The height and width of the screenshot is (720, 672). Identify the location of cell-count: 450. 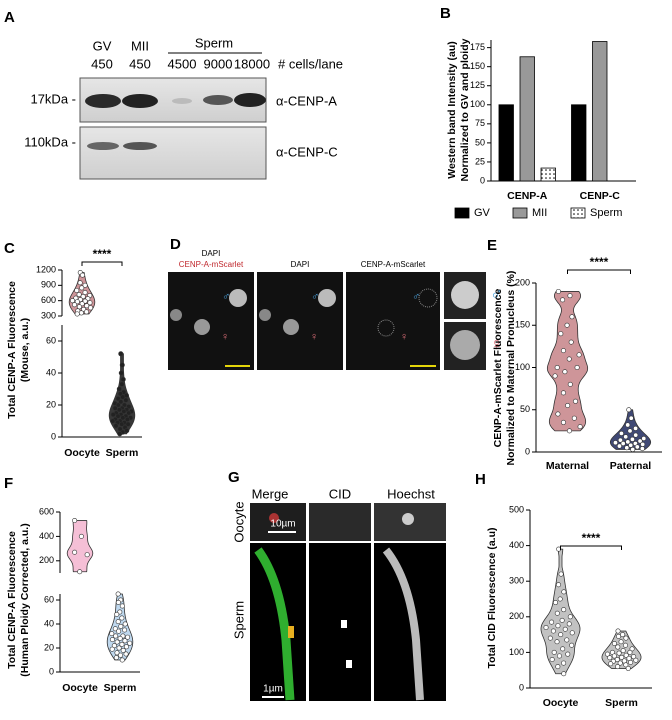
(140, 63).